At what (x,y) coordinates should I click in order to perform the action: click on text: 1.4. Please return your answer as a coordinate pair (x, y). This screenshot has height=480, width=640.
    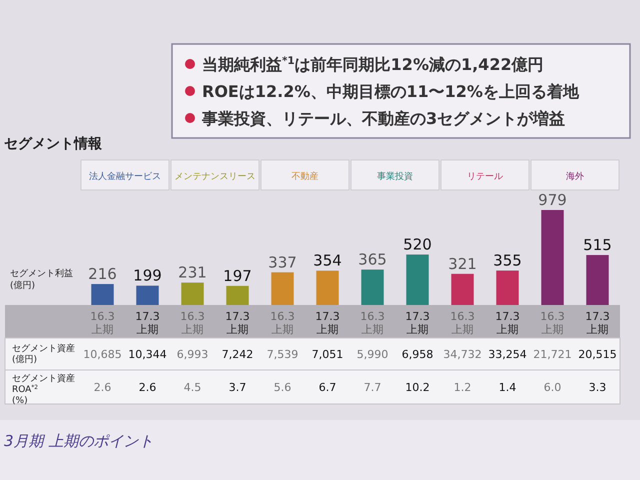
    Looking at the image, I should click on (507, 387).